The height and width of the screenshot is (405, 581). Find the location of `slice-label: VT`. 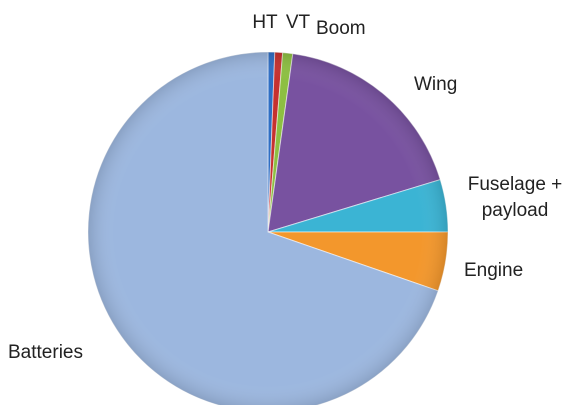

slice-label: VT is located at coordinates (298, 22).